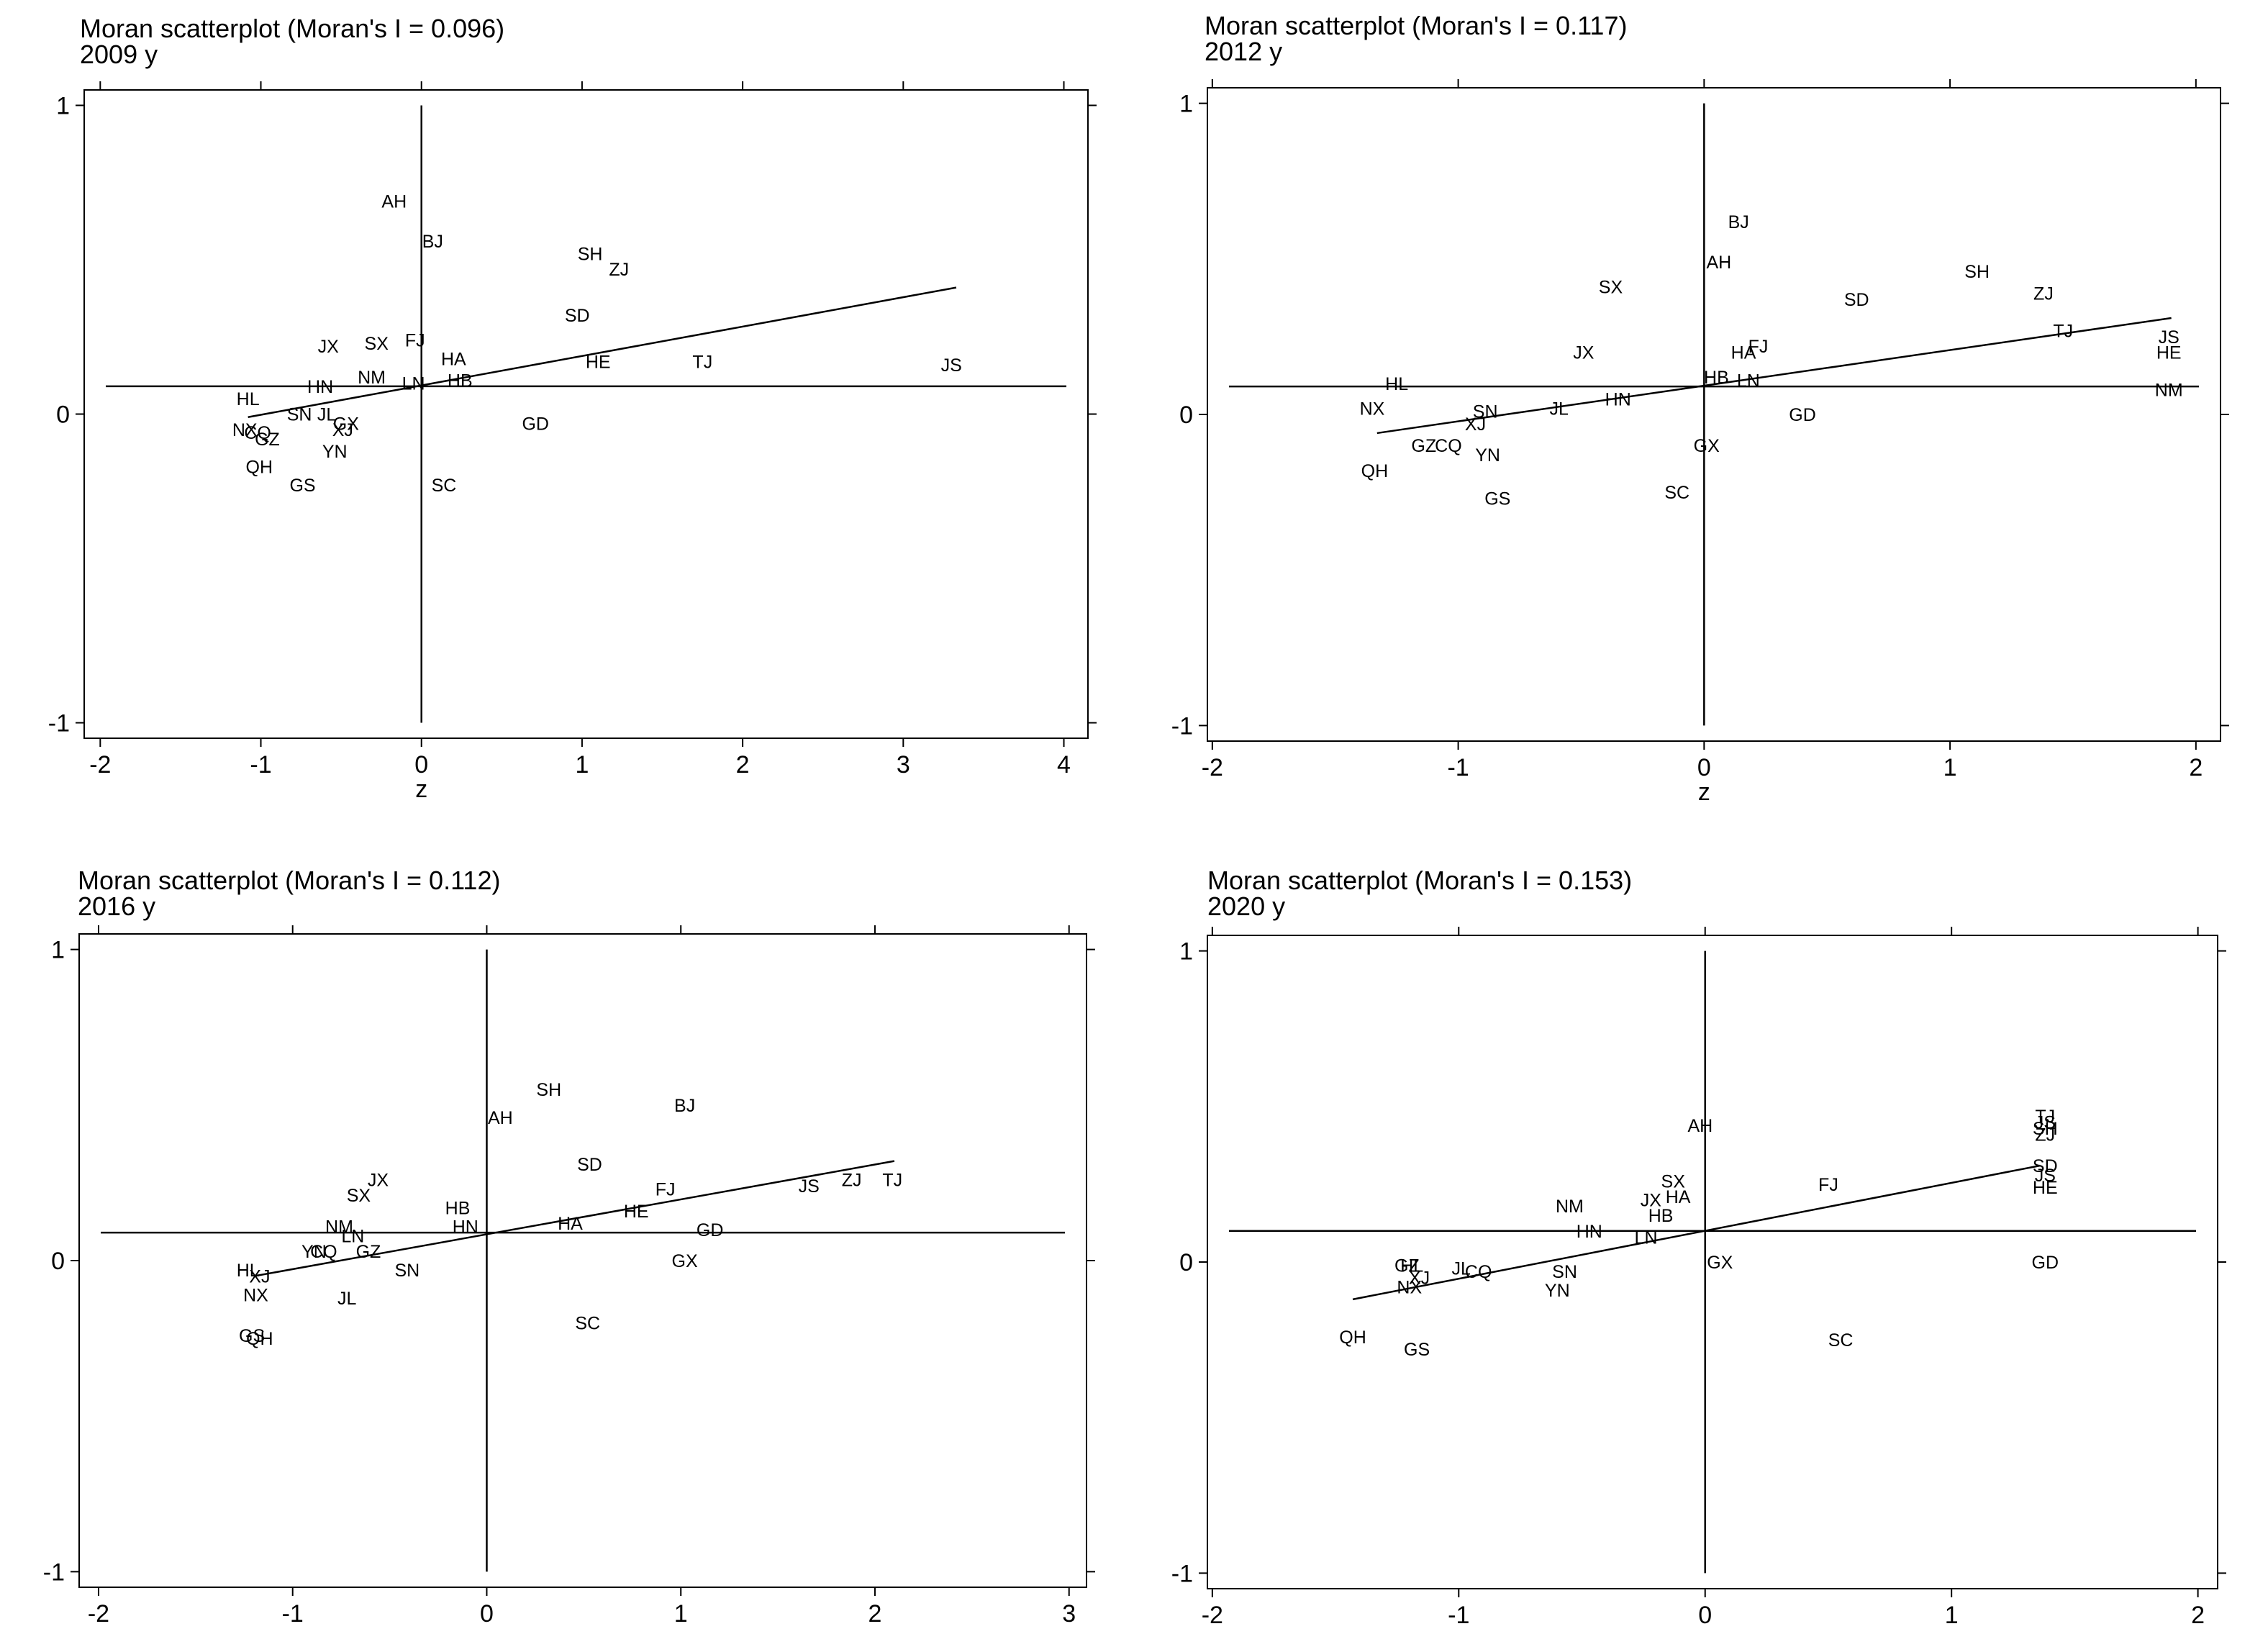  I want to click on point-label: SC, so click(587, 1323).